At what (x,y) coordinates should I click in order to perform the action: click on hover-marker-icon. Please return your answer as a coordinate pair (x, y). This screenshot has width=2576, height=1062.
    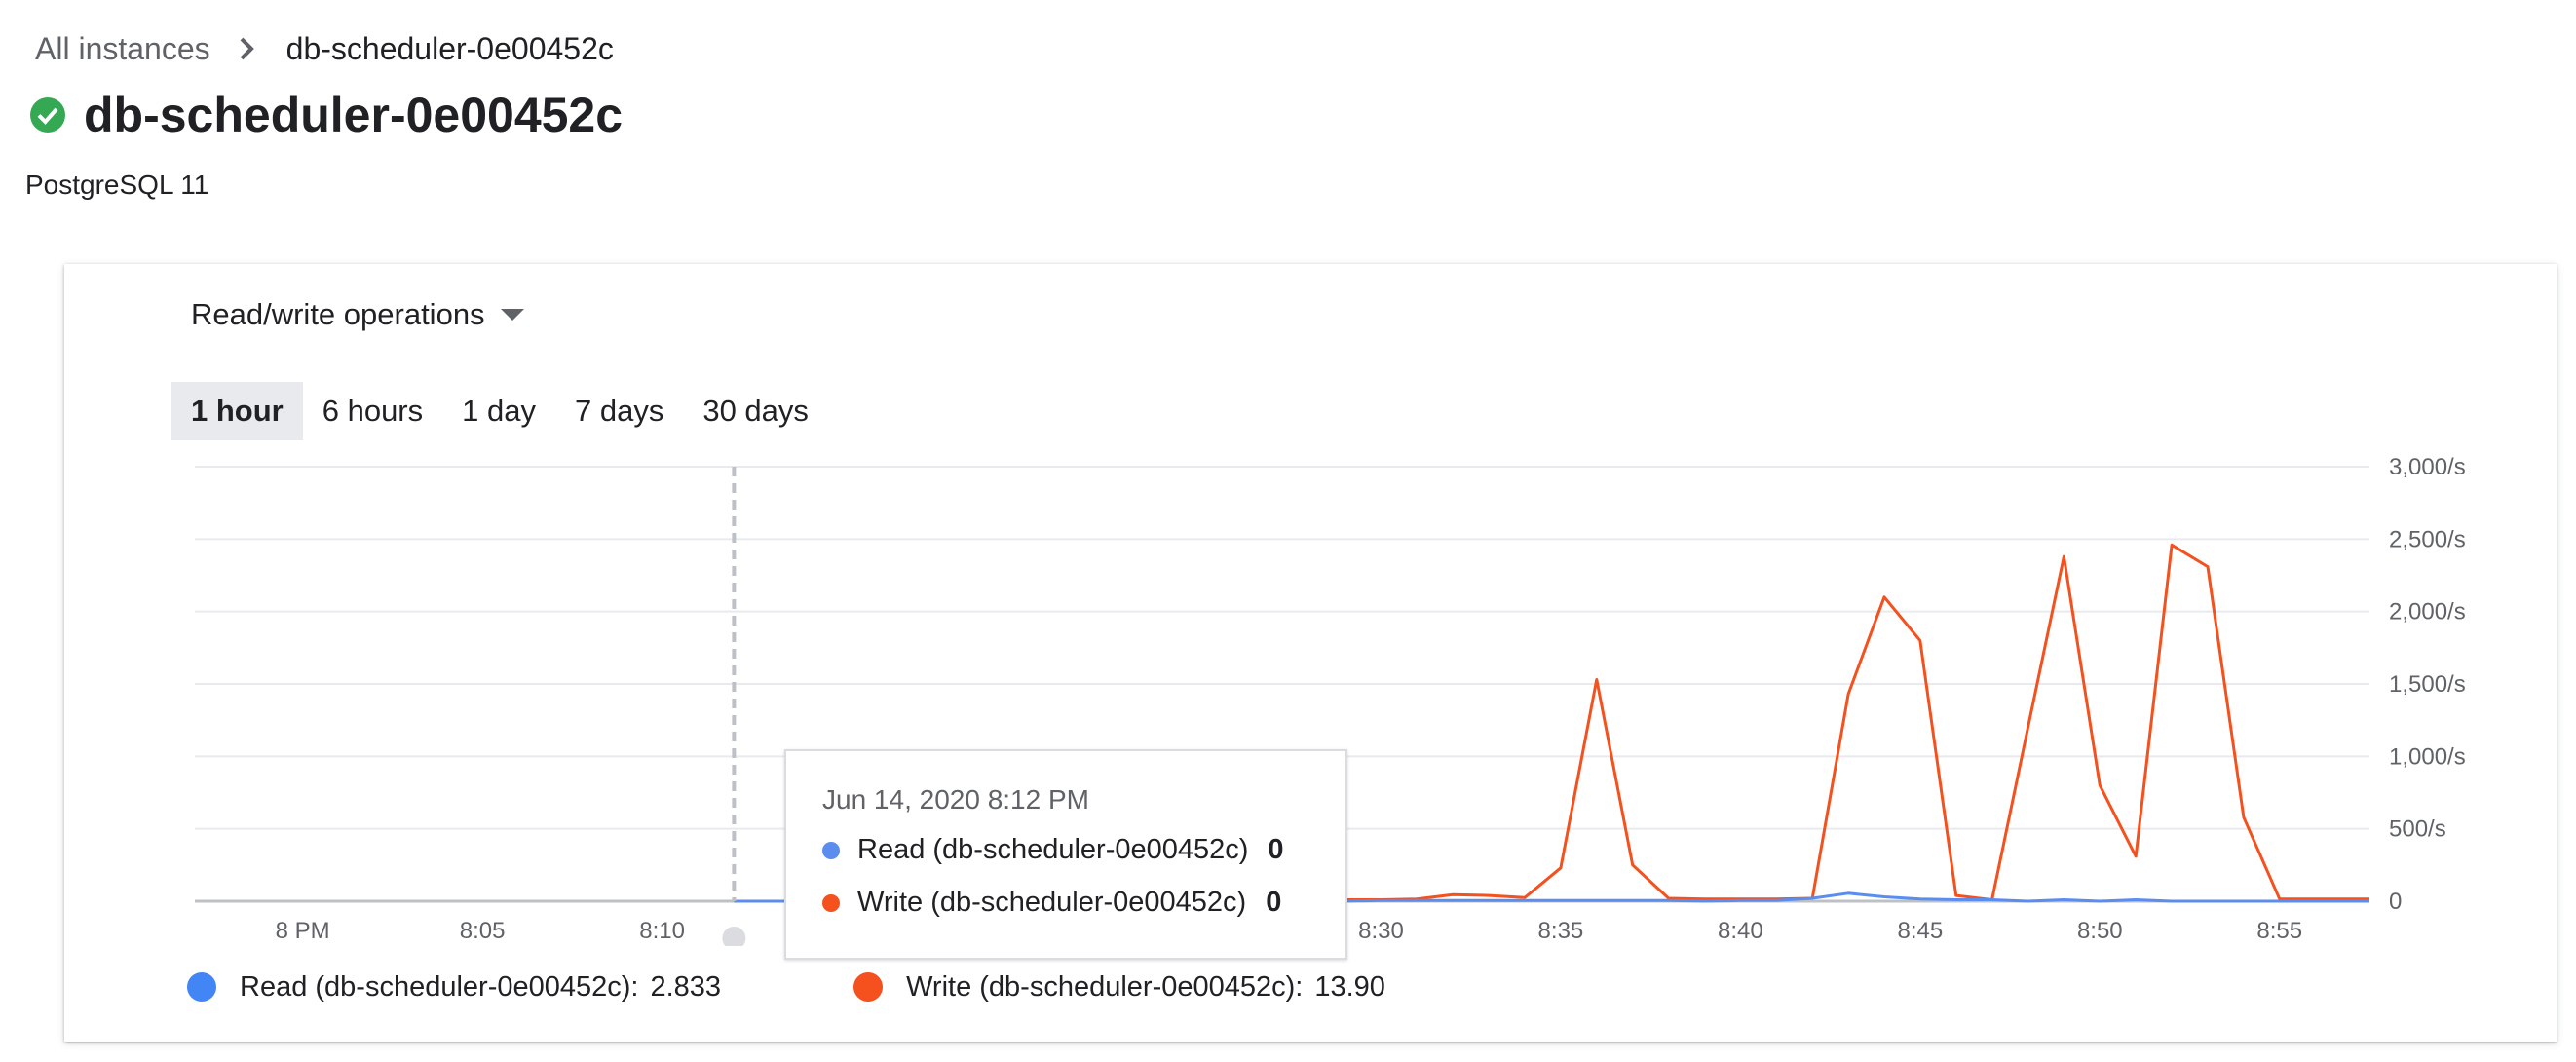
    Looking at the image, I should click on (734, 936).